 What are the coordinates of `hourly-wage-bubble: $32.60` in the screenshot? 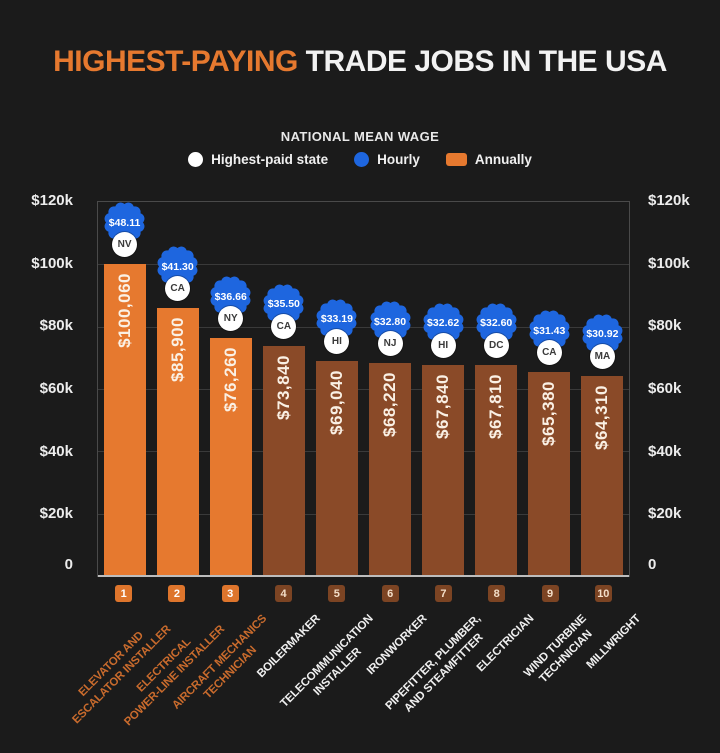 It's located at (496, 323).